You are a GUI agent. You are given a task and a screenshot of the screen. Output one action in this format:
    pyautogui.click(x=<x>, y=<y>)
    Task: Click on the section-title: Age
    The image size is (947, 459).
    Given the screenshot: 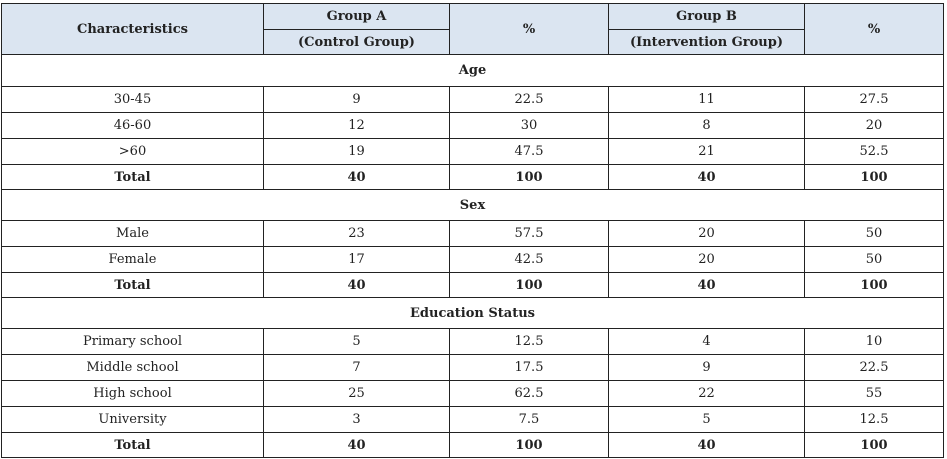 What is the action you would take?
    pyautogui.click(x=472, y=70)
    